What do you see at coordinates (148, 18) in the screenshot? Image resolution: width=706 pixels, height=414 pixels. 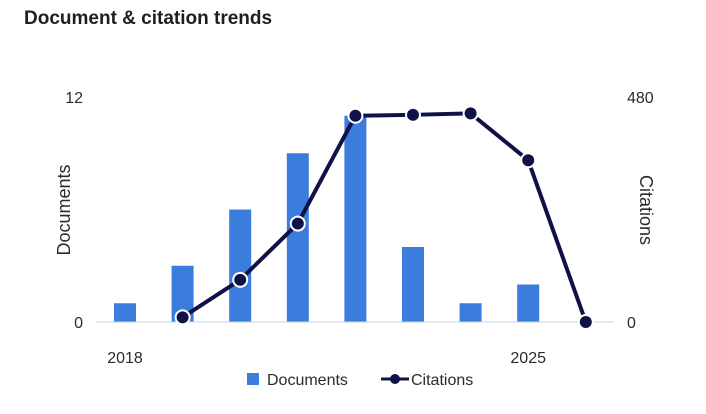 I see `chart-title: Document & citation trends` at bounding box center [148, 18].